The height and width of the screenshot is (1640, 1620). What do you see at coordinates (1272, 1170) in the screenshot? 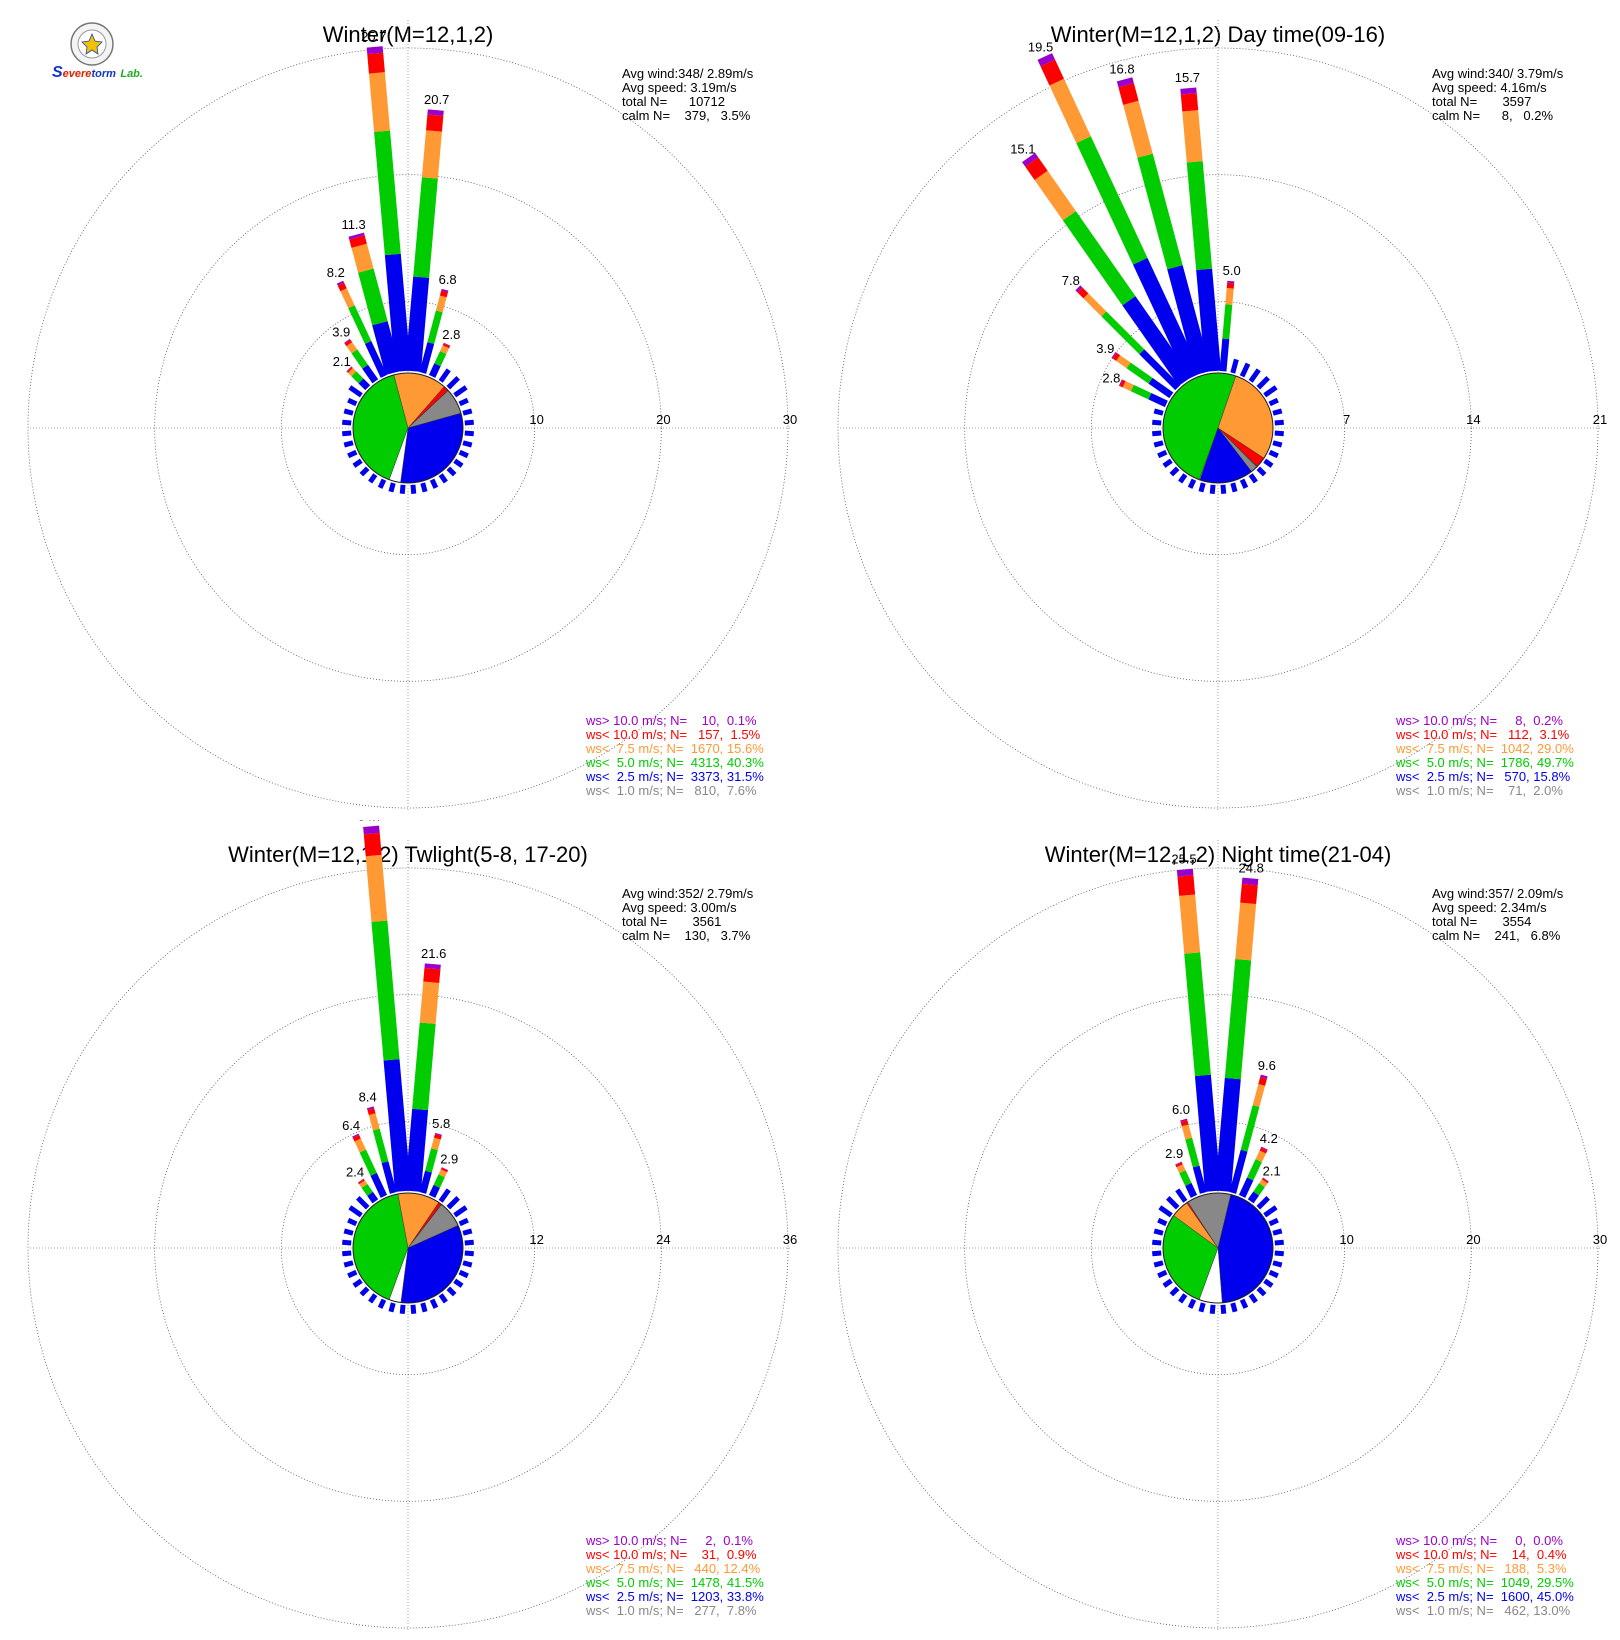
I see `bar-value-label: 2.1` at bounding box center [1272, 1170].